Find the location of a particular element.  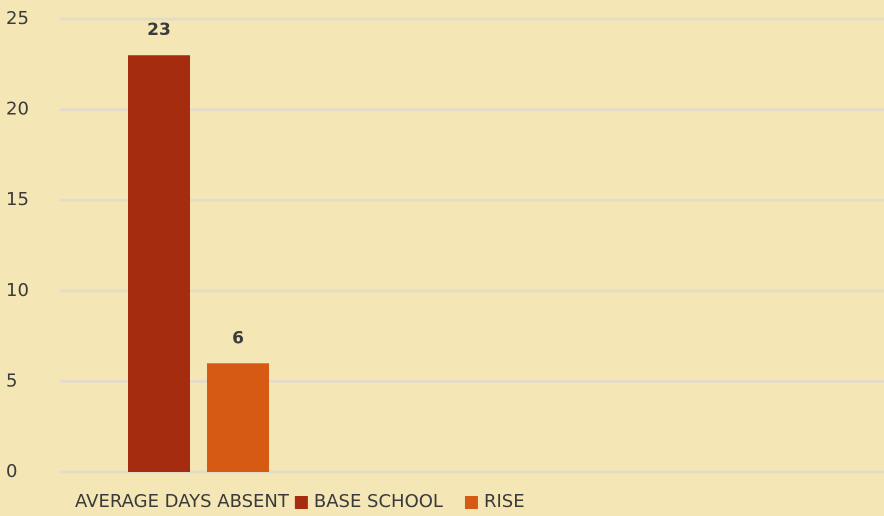

y-tick-label: 25 is located at coordinates (17, 18).